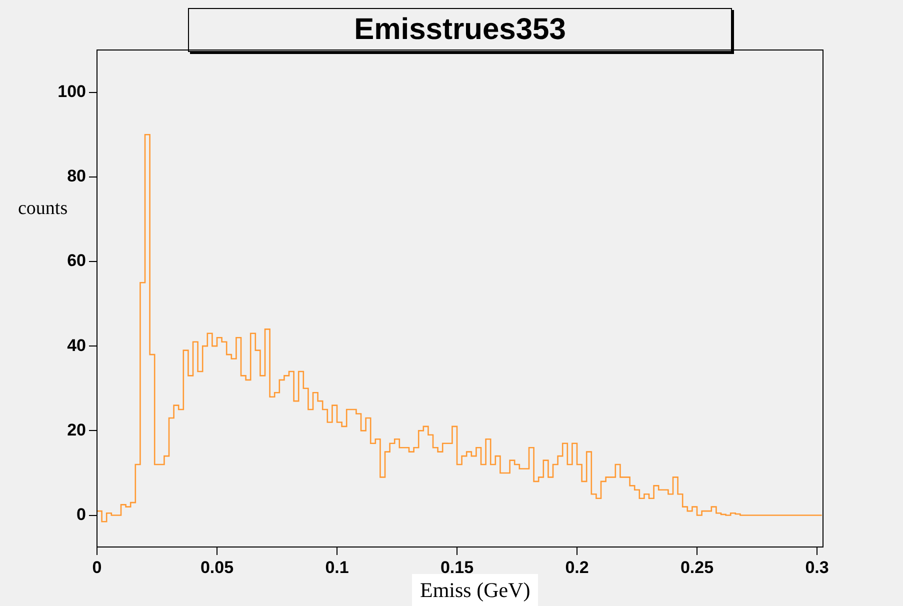  What do you see at coordinates (97, 567) in the screenshot?
I see `x-tick-label: 0` at bounding box center [97, 567].